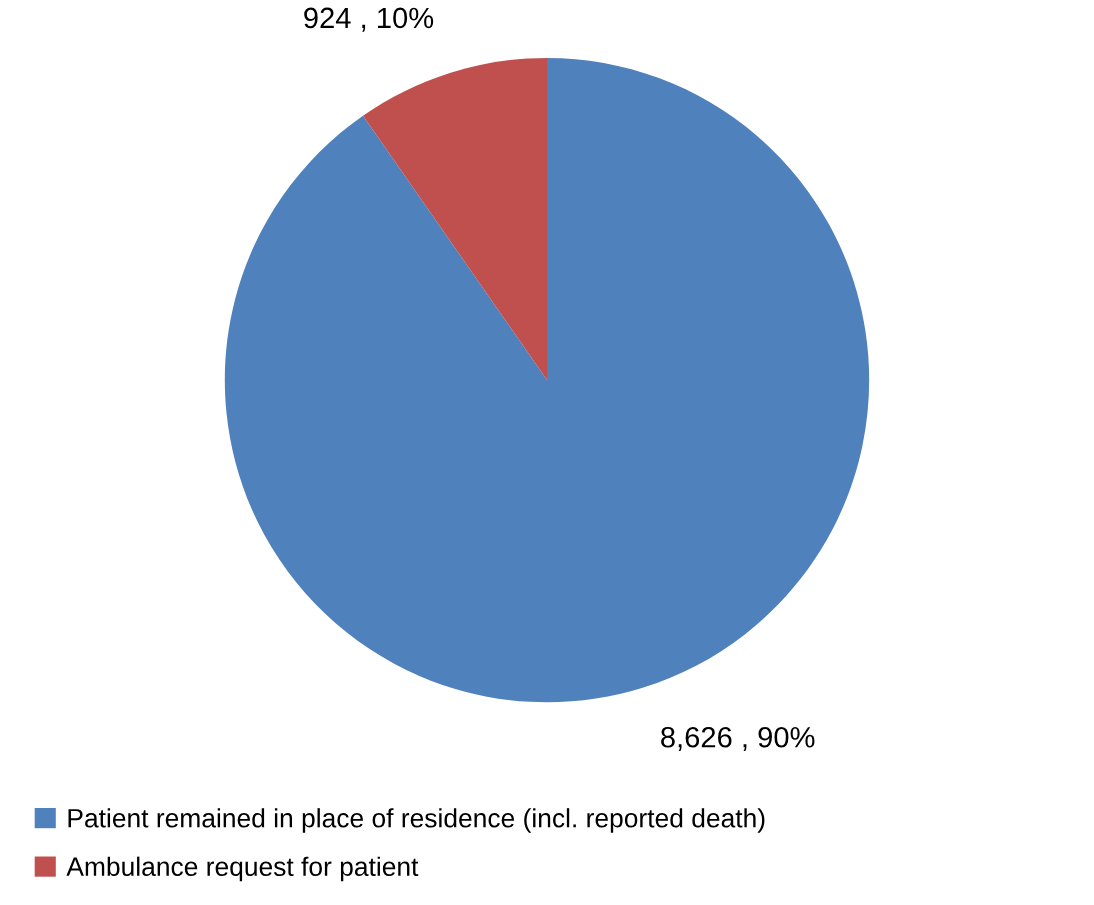 The height and width of the screenshot is (905, 1094). What do you see at coordinates (369, 19) in the screenshot?
I see `data-label: 924 , 10%` at bounding box center [369, 19].